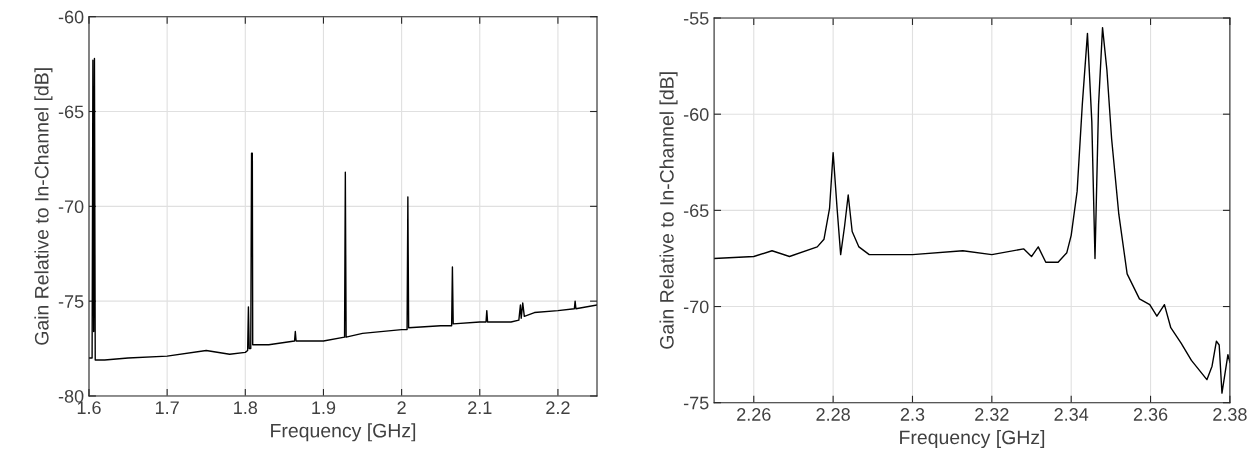  Describe the element at coordinates (912, 414) in the screenshot. I see `x-tick-label: 2.3` at that location.